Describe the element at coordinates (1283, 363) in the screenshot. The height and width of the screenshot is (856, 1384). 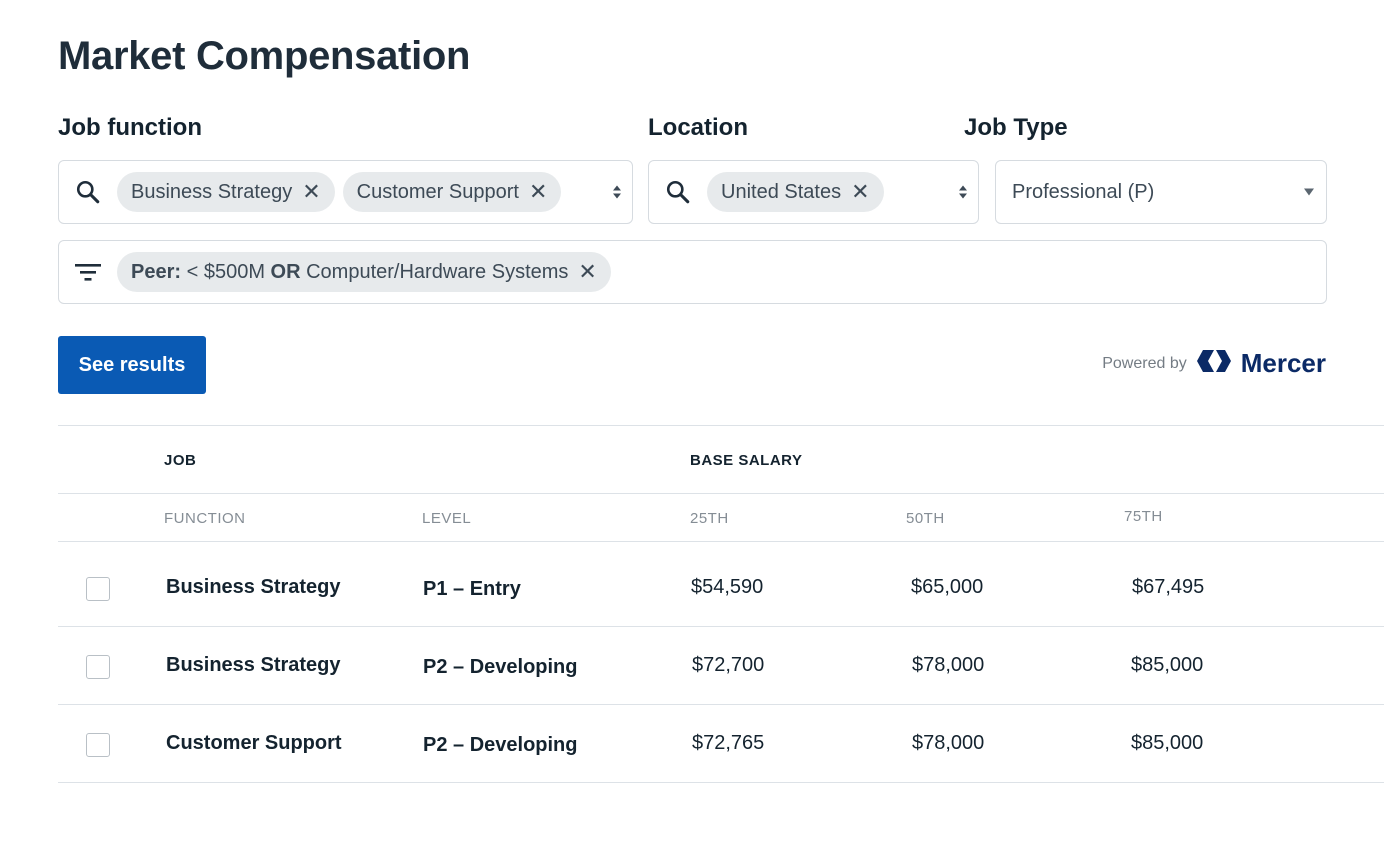
I see `brand-name: Mercer` at that location.